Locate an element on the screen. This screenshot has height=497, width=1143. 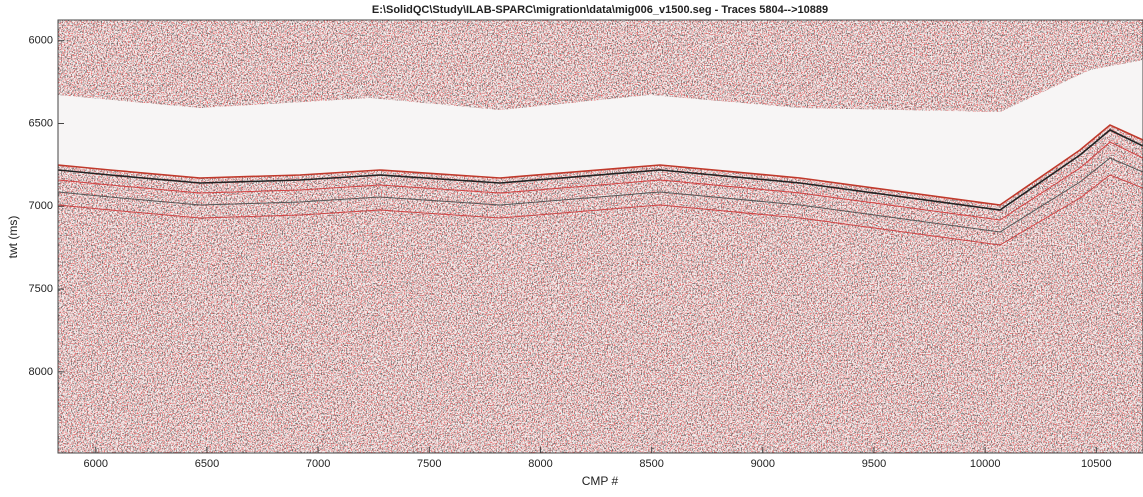
y-tick-label: 7000 is located at coordinates (41, 206).